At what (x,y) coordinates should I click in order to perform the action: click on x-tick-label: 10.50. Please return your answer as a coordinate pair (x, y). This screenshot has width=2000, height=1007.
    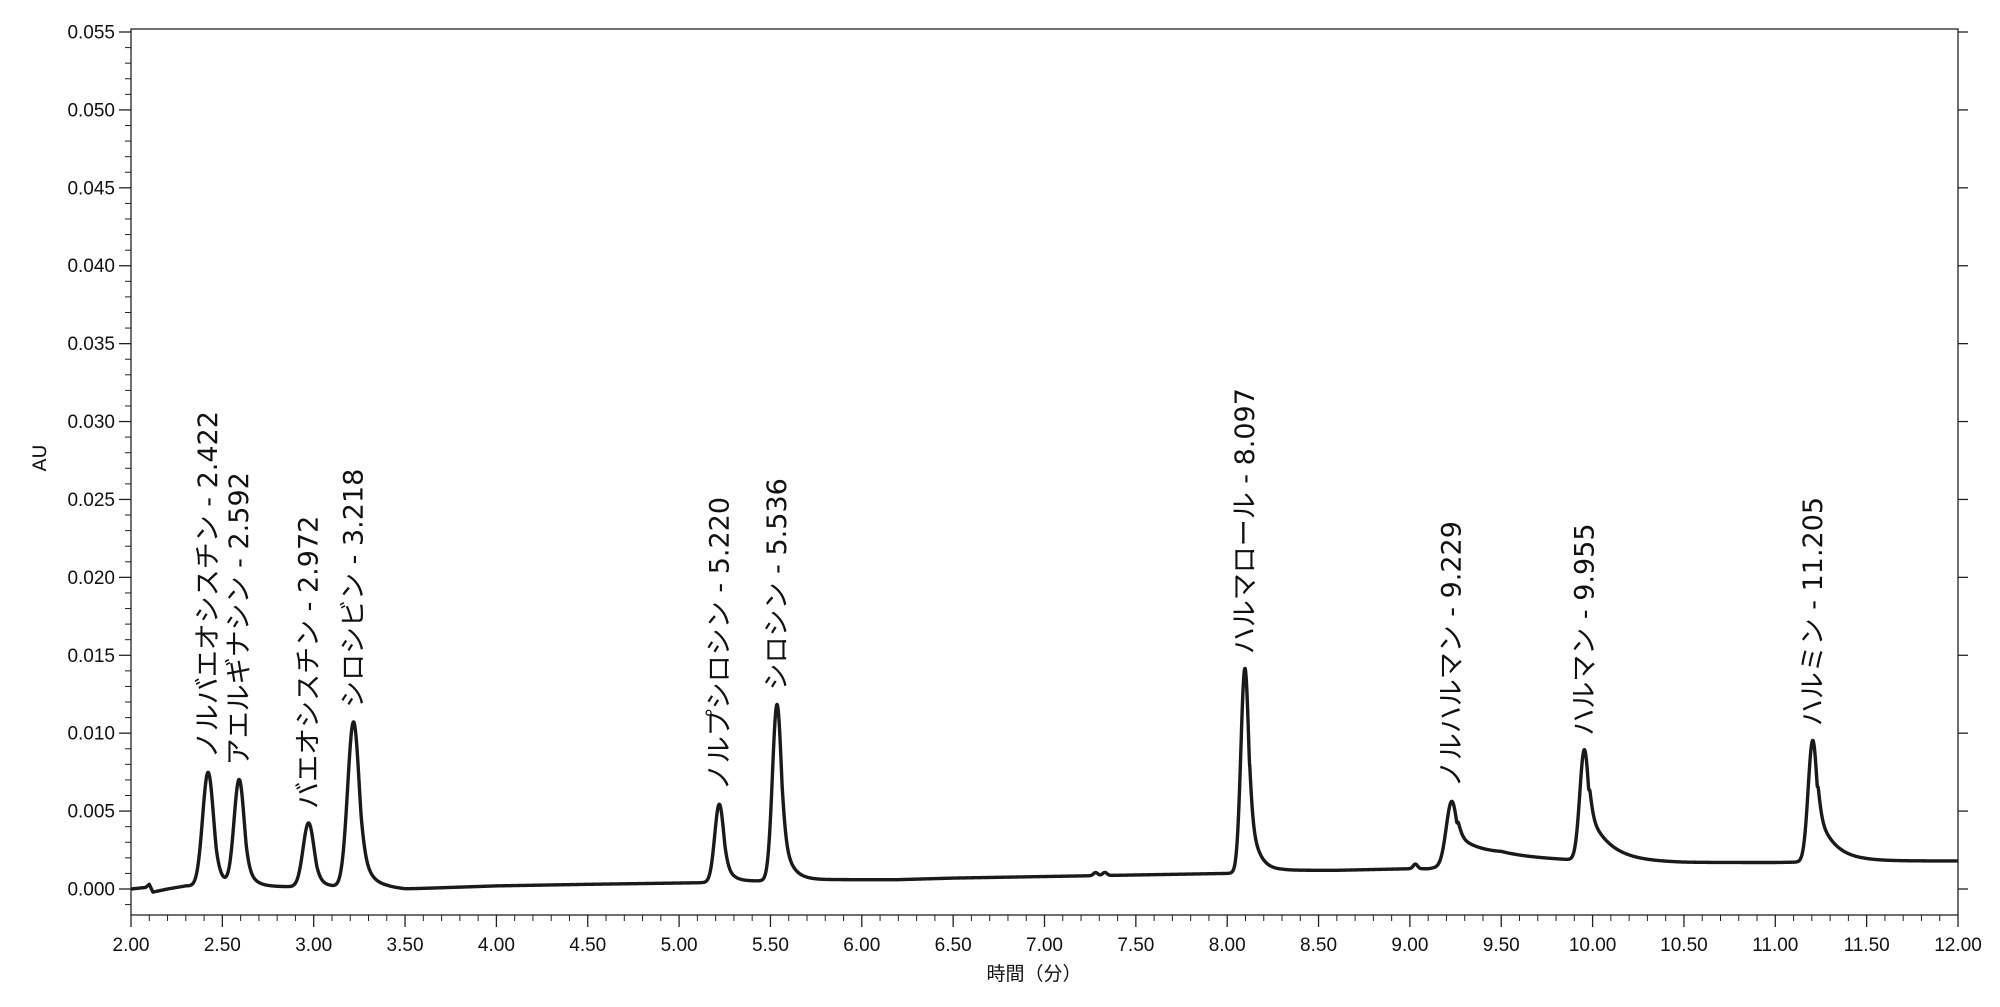
    Looking at the image, I should click on (1684, 945).